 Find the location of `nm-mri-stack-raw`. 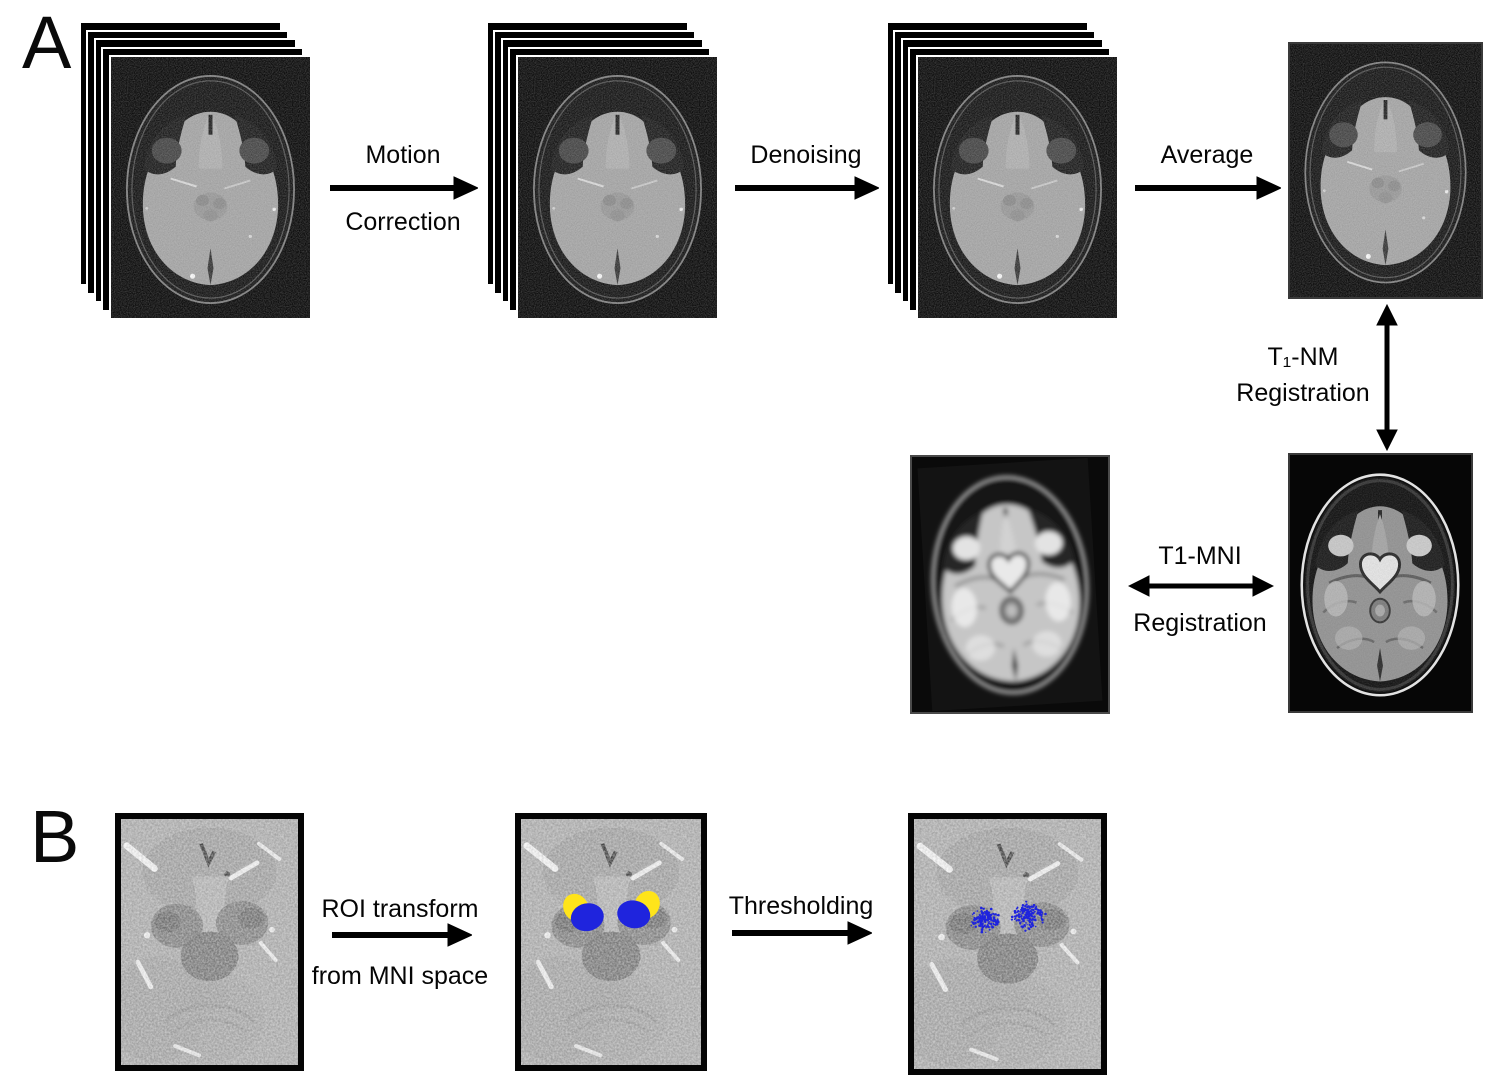

nm-mri-stack-raw is located at coordinates (195, 170).